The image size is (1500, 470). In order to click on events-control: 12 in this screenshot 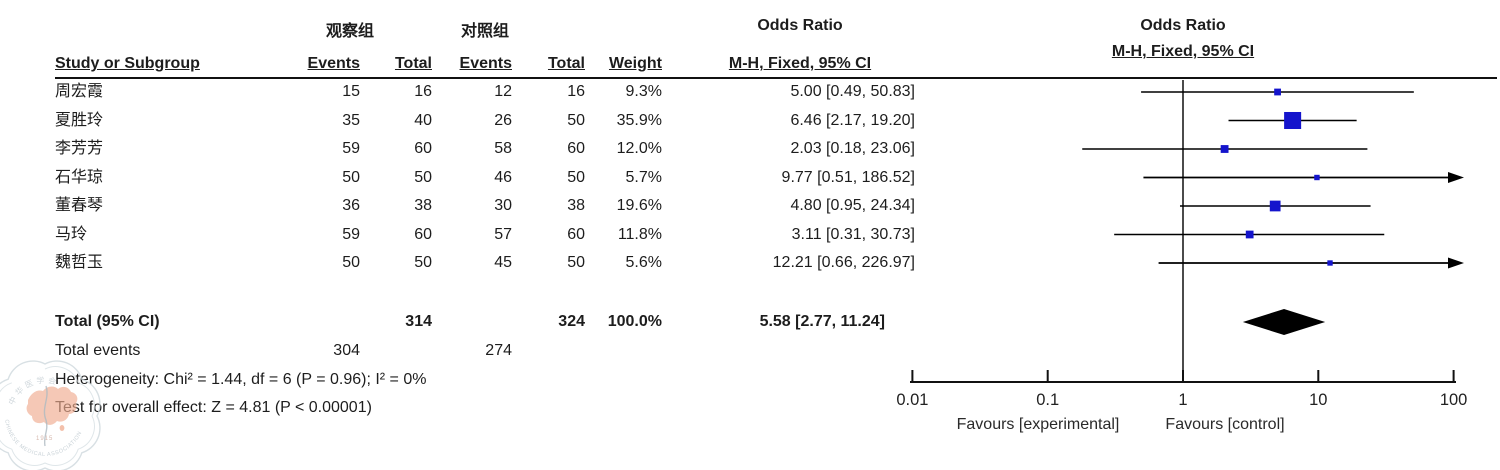, I will do `click(503, 91)`.